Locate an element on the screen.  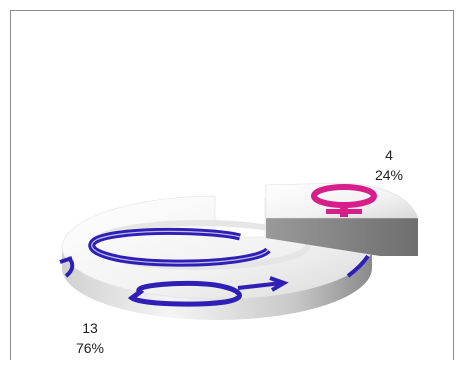
slice-female-top is located at coordinates (342, 200).